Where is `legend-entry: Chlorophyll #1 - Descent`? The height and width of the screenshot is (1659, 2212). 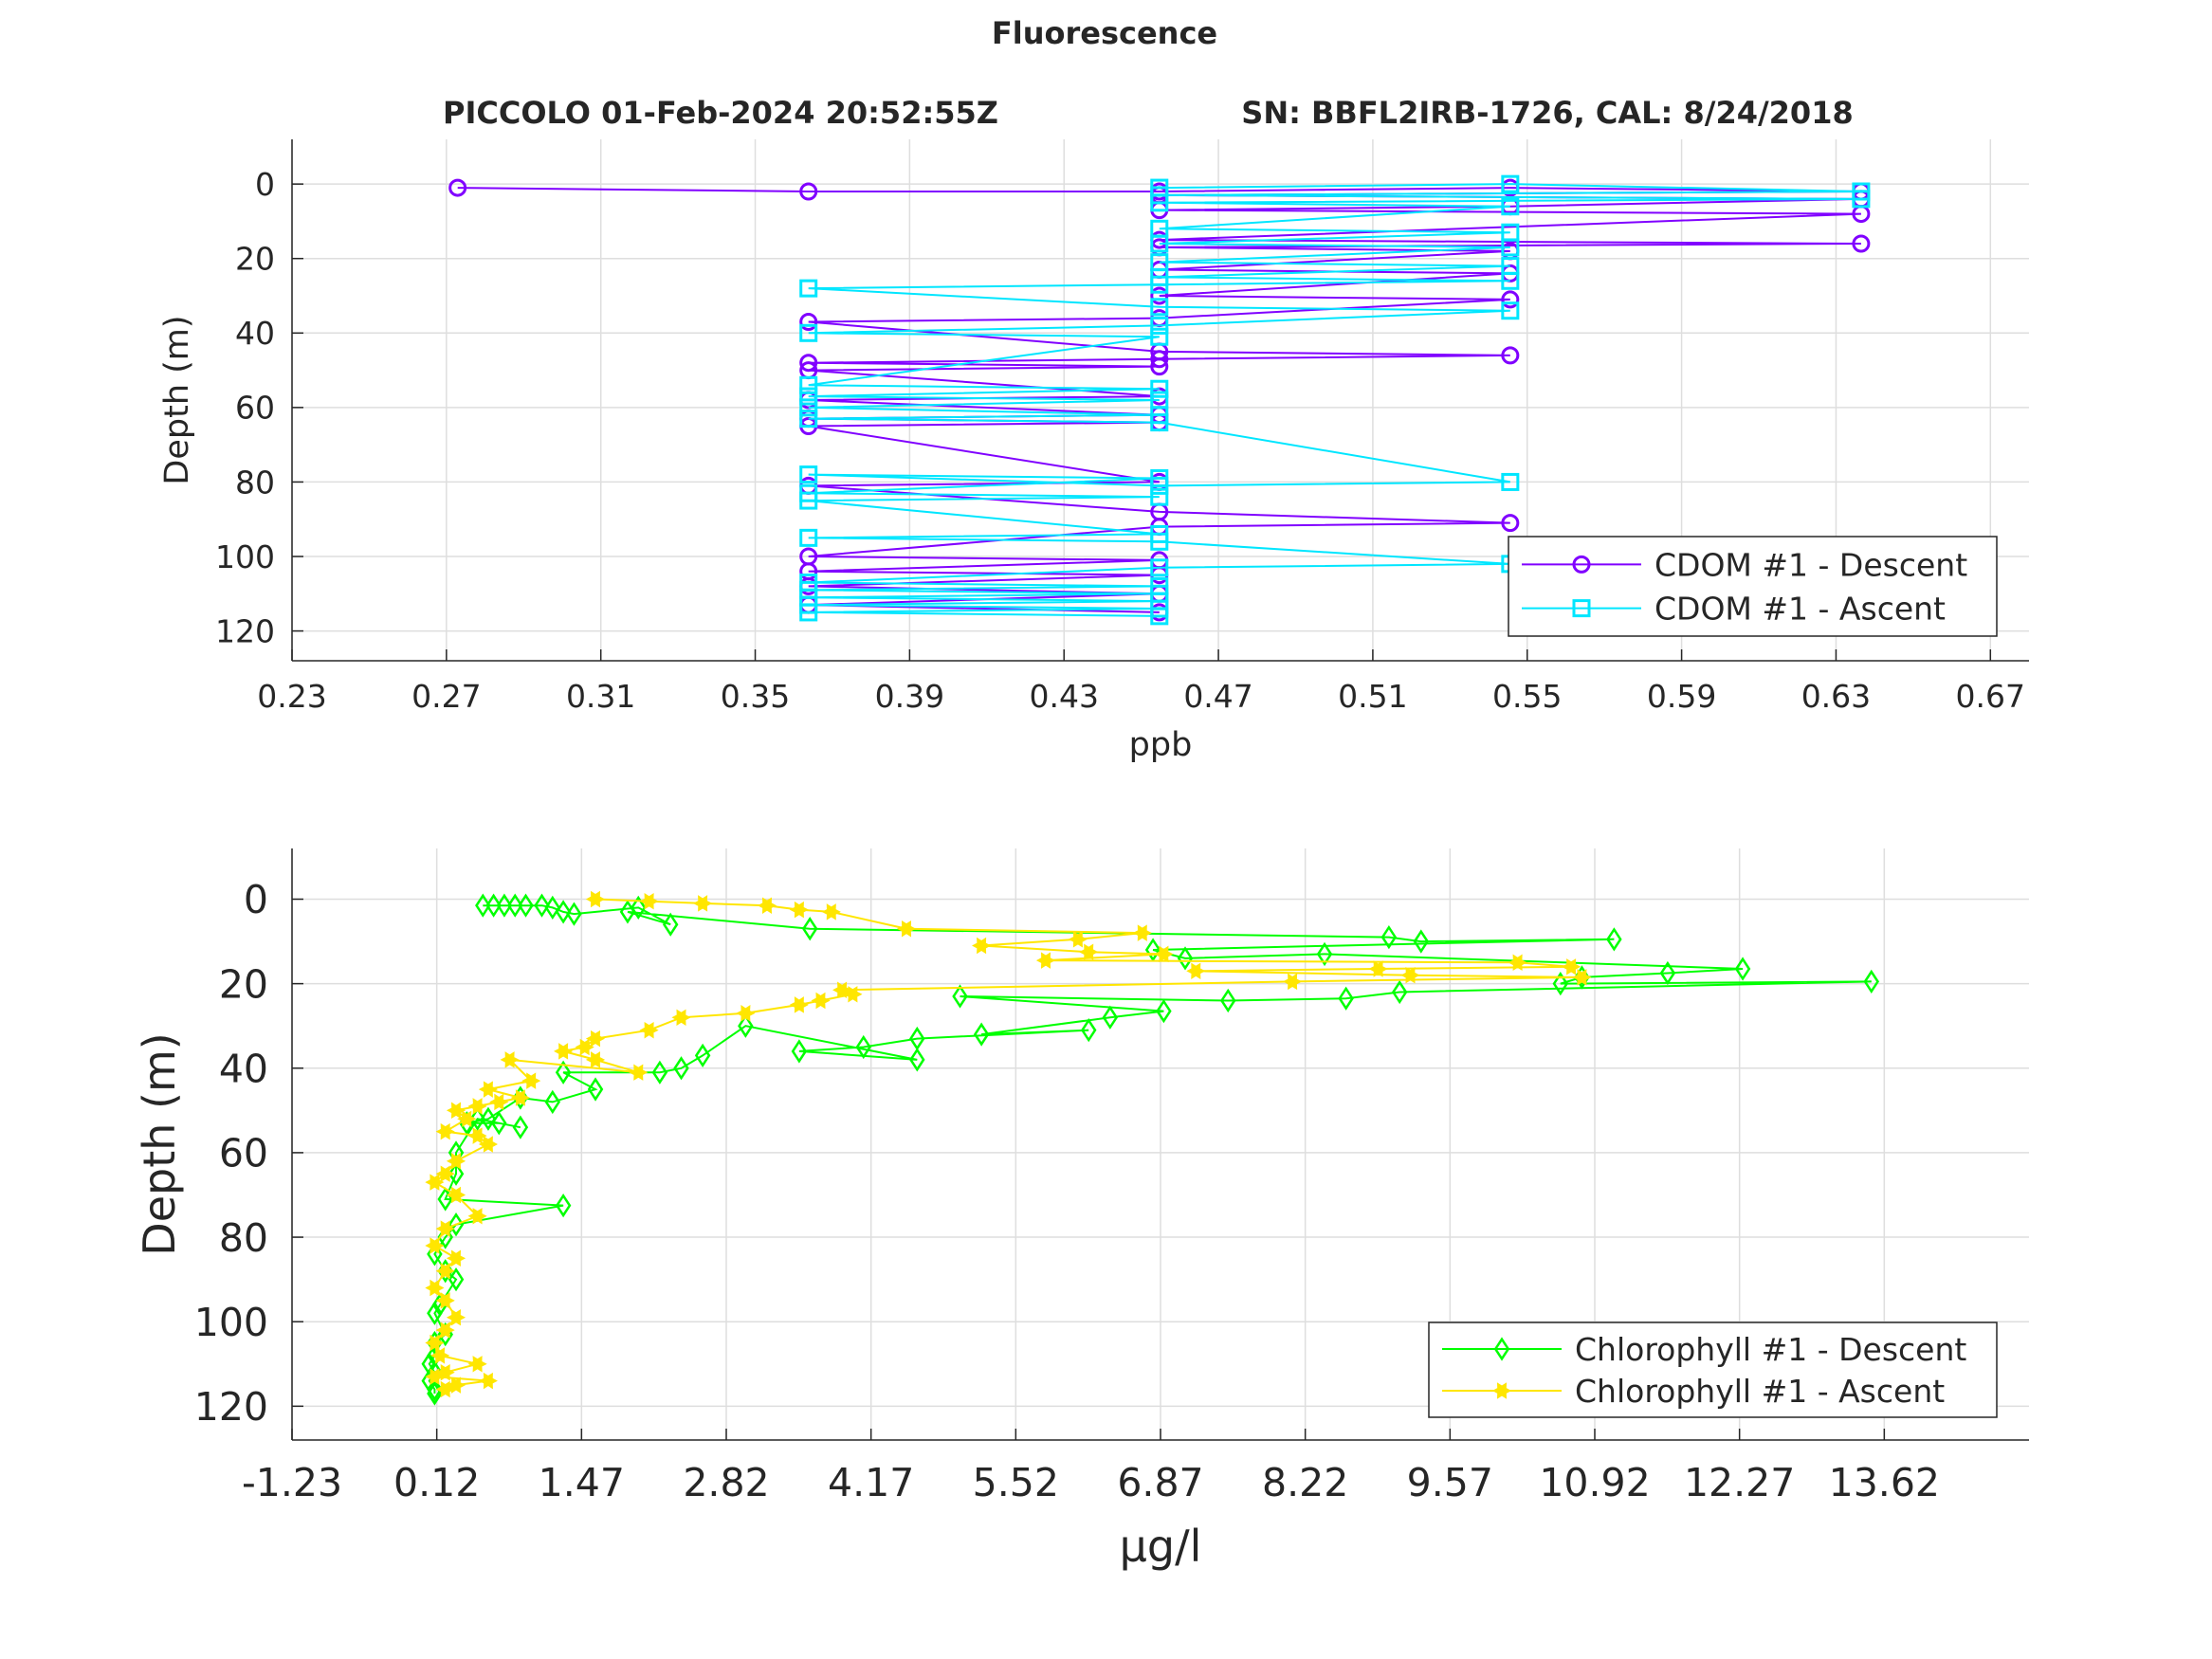
legend-entry: Chlorophyll #1 - Descent is located at coordinates (1770, 1349).